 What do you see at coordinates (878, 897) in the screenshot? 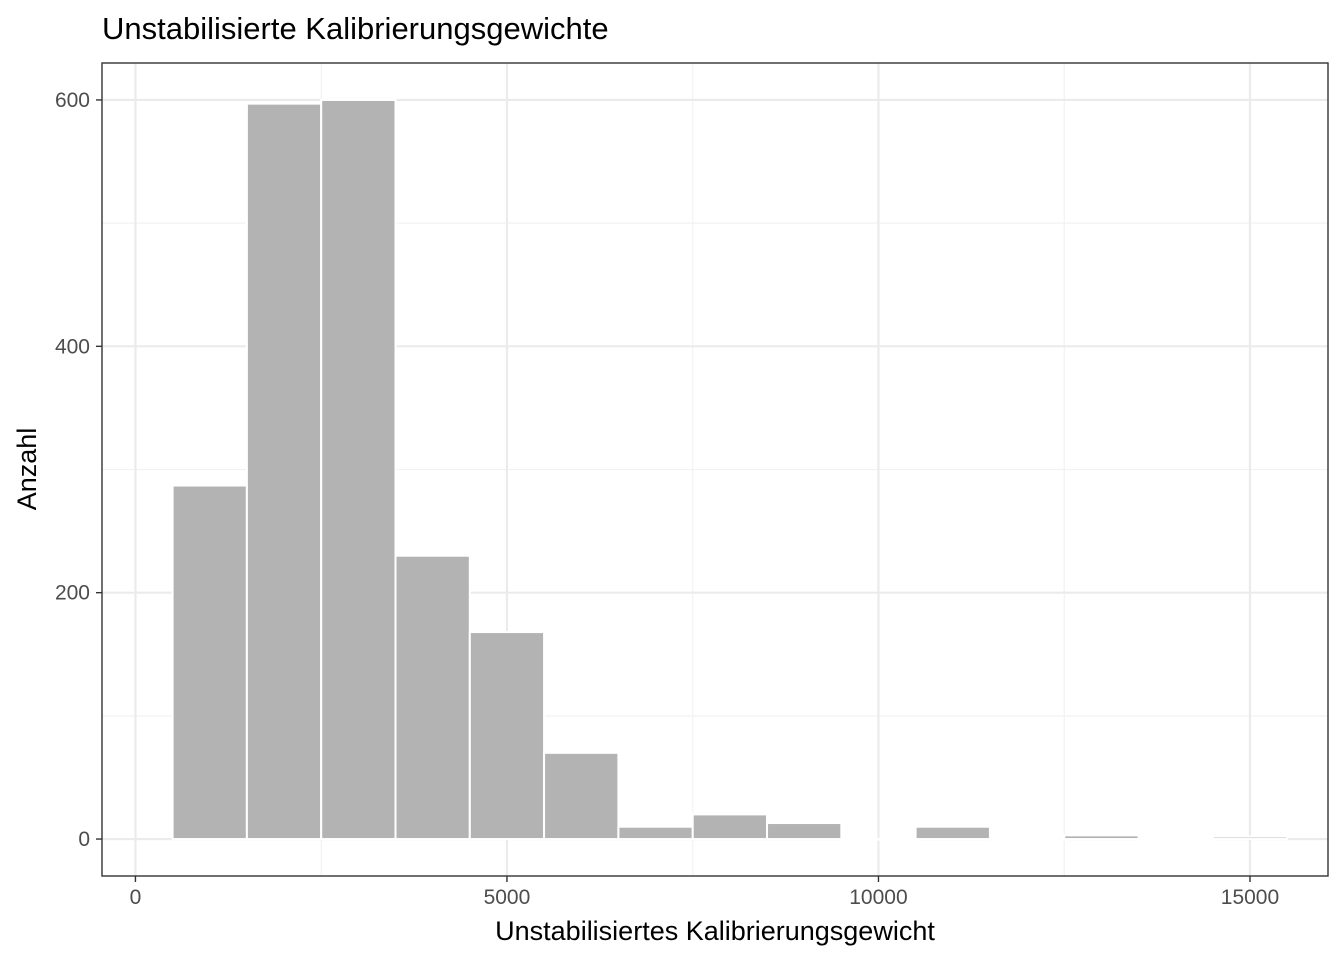
I see `x-tick-label: 10000` at bounding box center [878, 897].